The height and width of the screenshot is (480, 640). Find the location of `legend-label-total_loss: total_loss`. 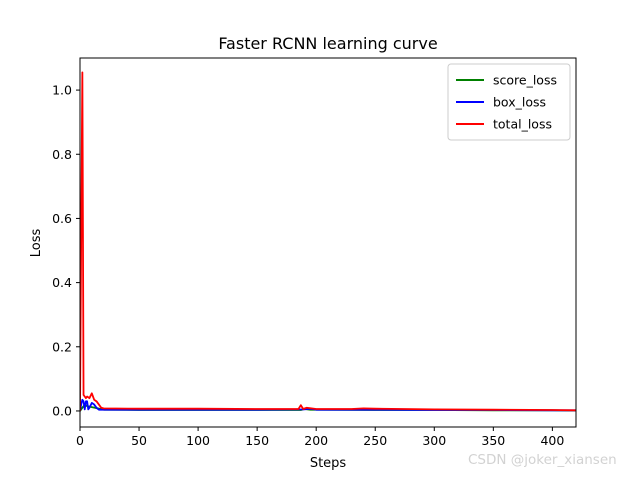

legend-label-total_loss: total_loss is located at coordinates (522, 124).